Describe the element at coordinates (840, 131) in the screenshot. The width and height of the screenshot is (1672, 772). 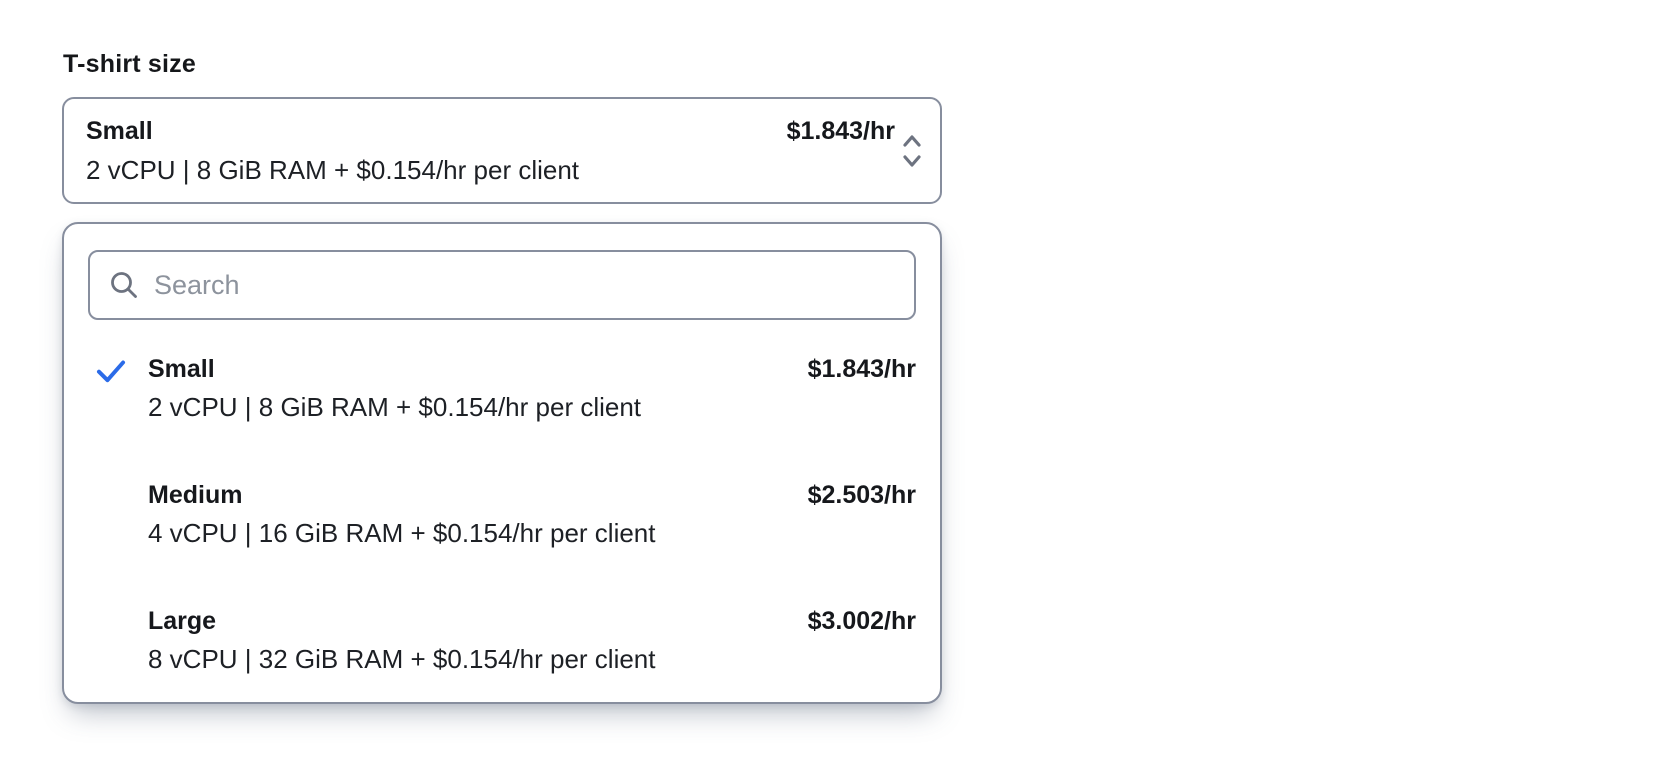
I see `selected-option-price: $1.843/hr` at that location.